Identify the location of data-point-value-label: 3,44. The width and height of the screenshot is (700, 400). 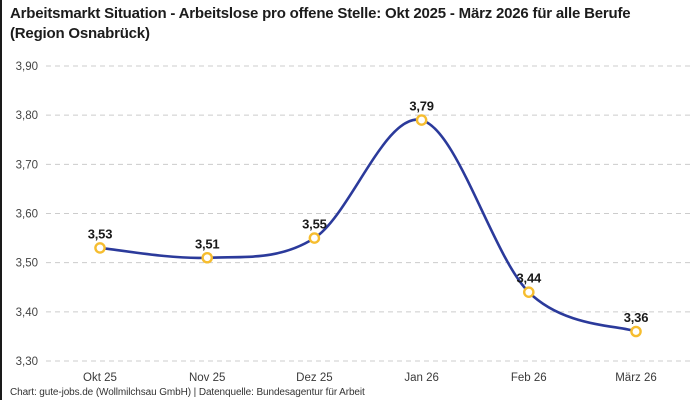
(529, 278).